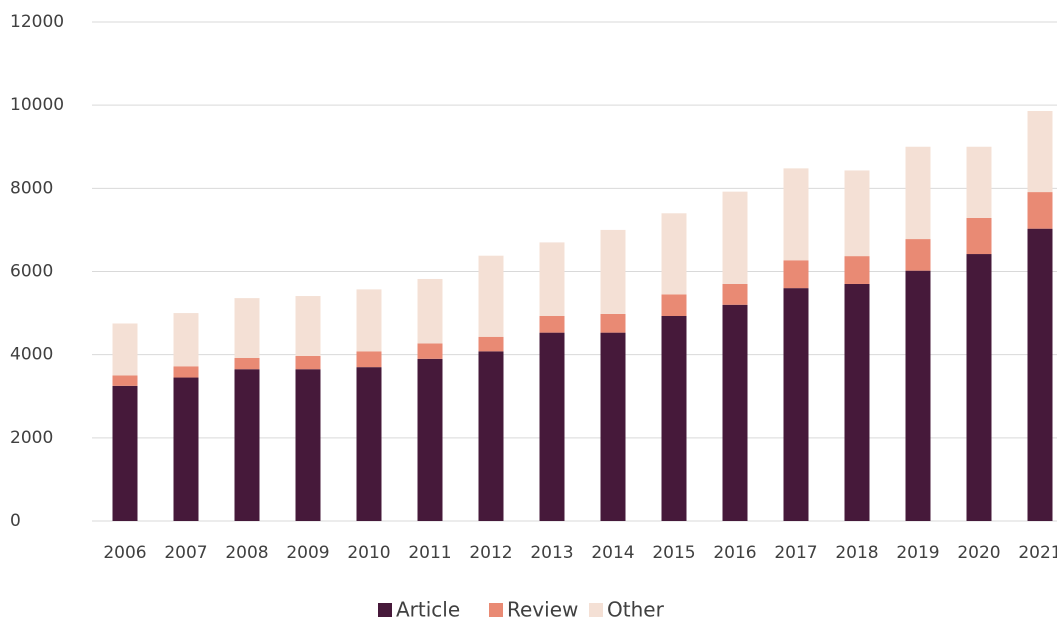  I want to click on x-tick-label: 2006, so click(124, 553).